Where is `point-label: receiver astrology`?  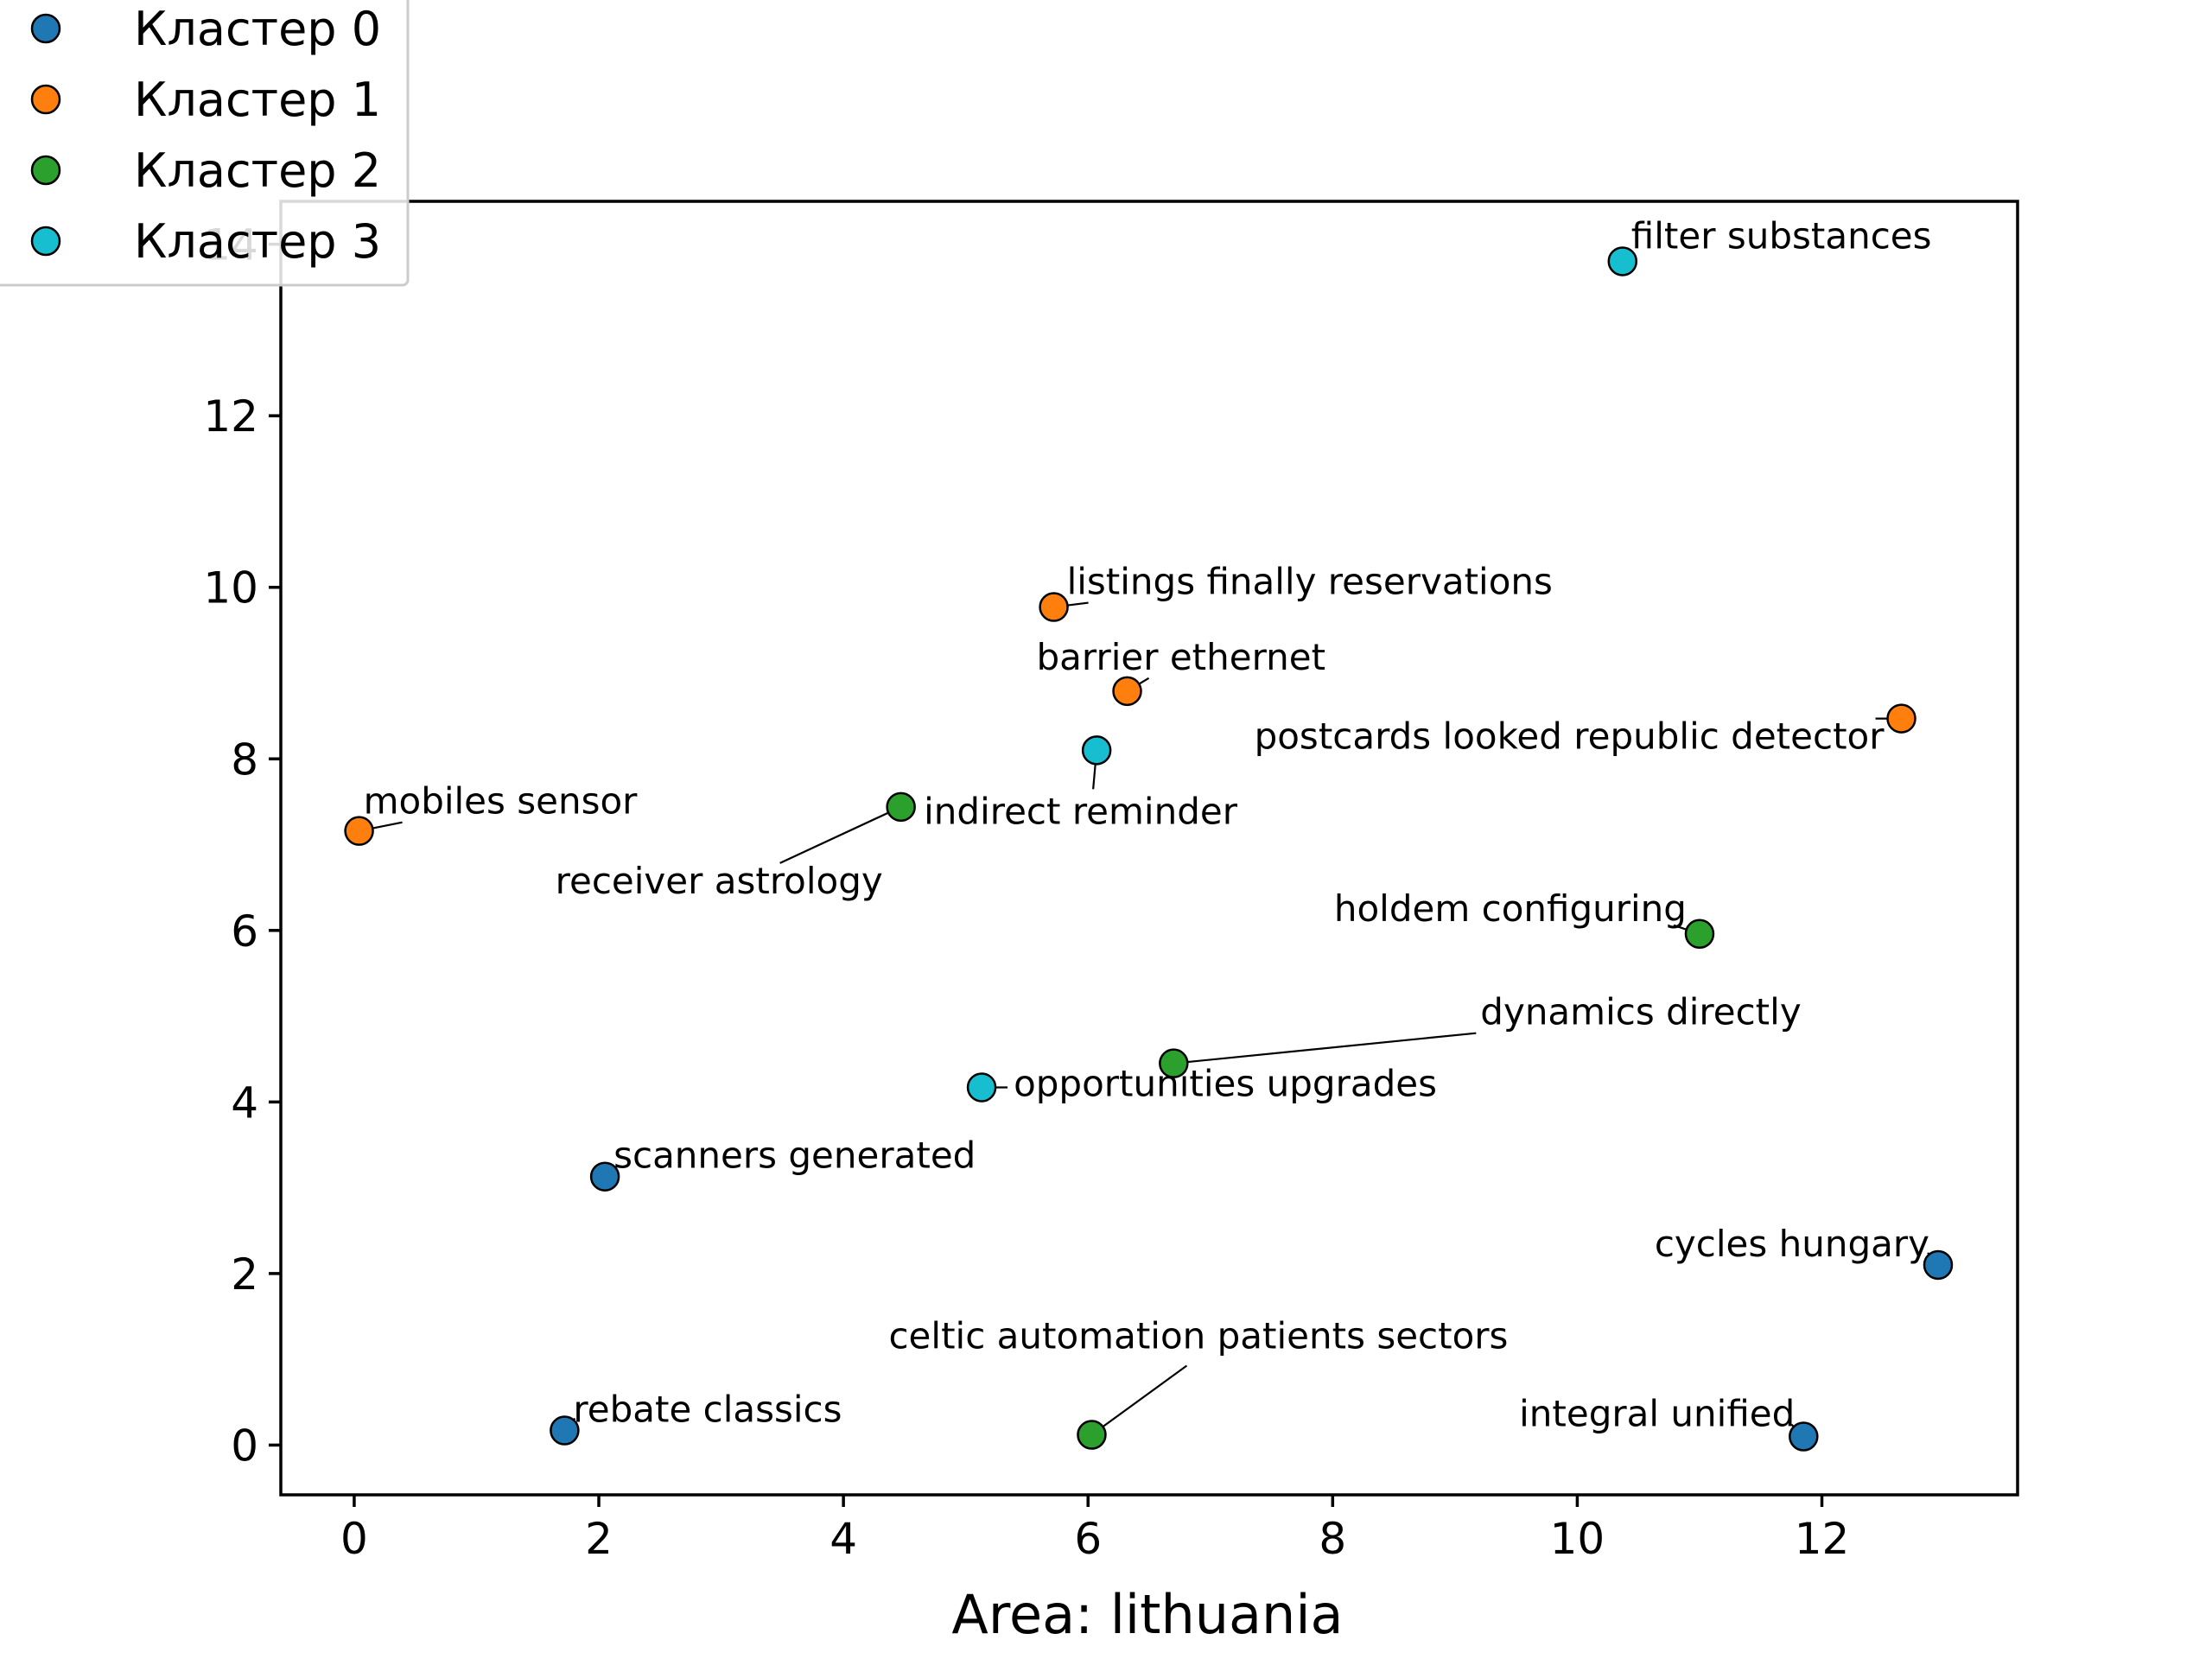 point-label: receiver astrology is located at coordinates (719, 881).